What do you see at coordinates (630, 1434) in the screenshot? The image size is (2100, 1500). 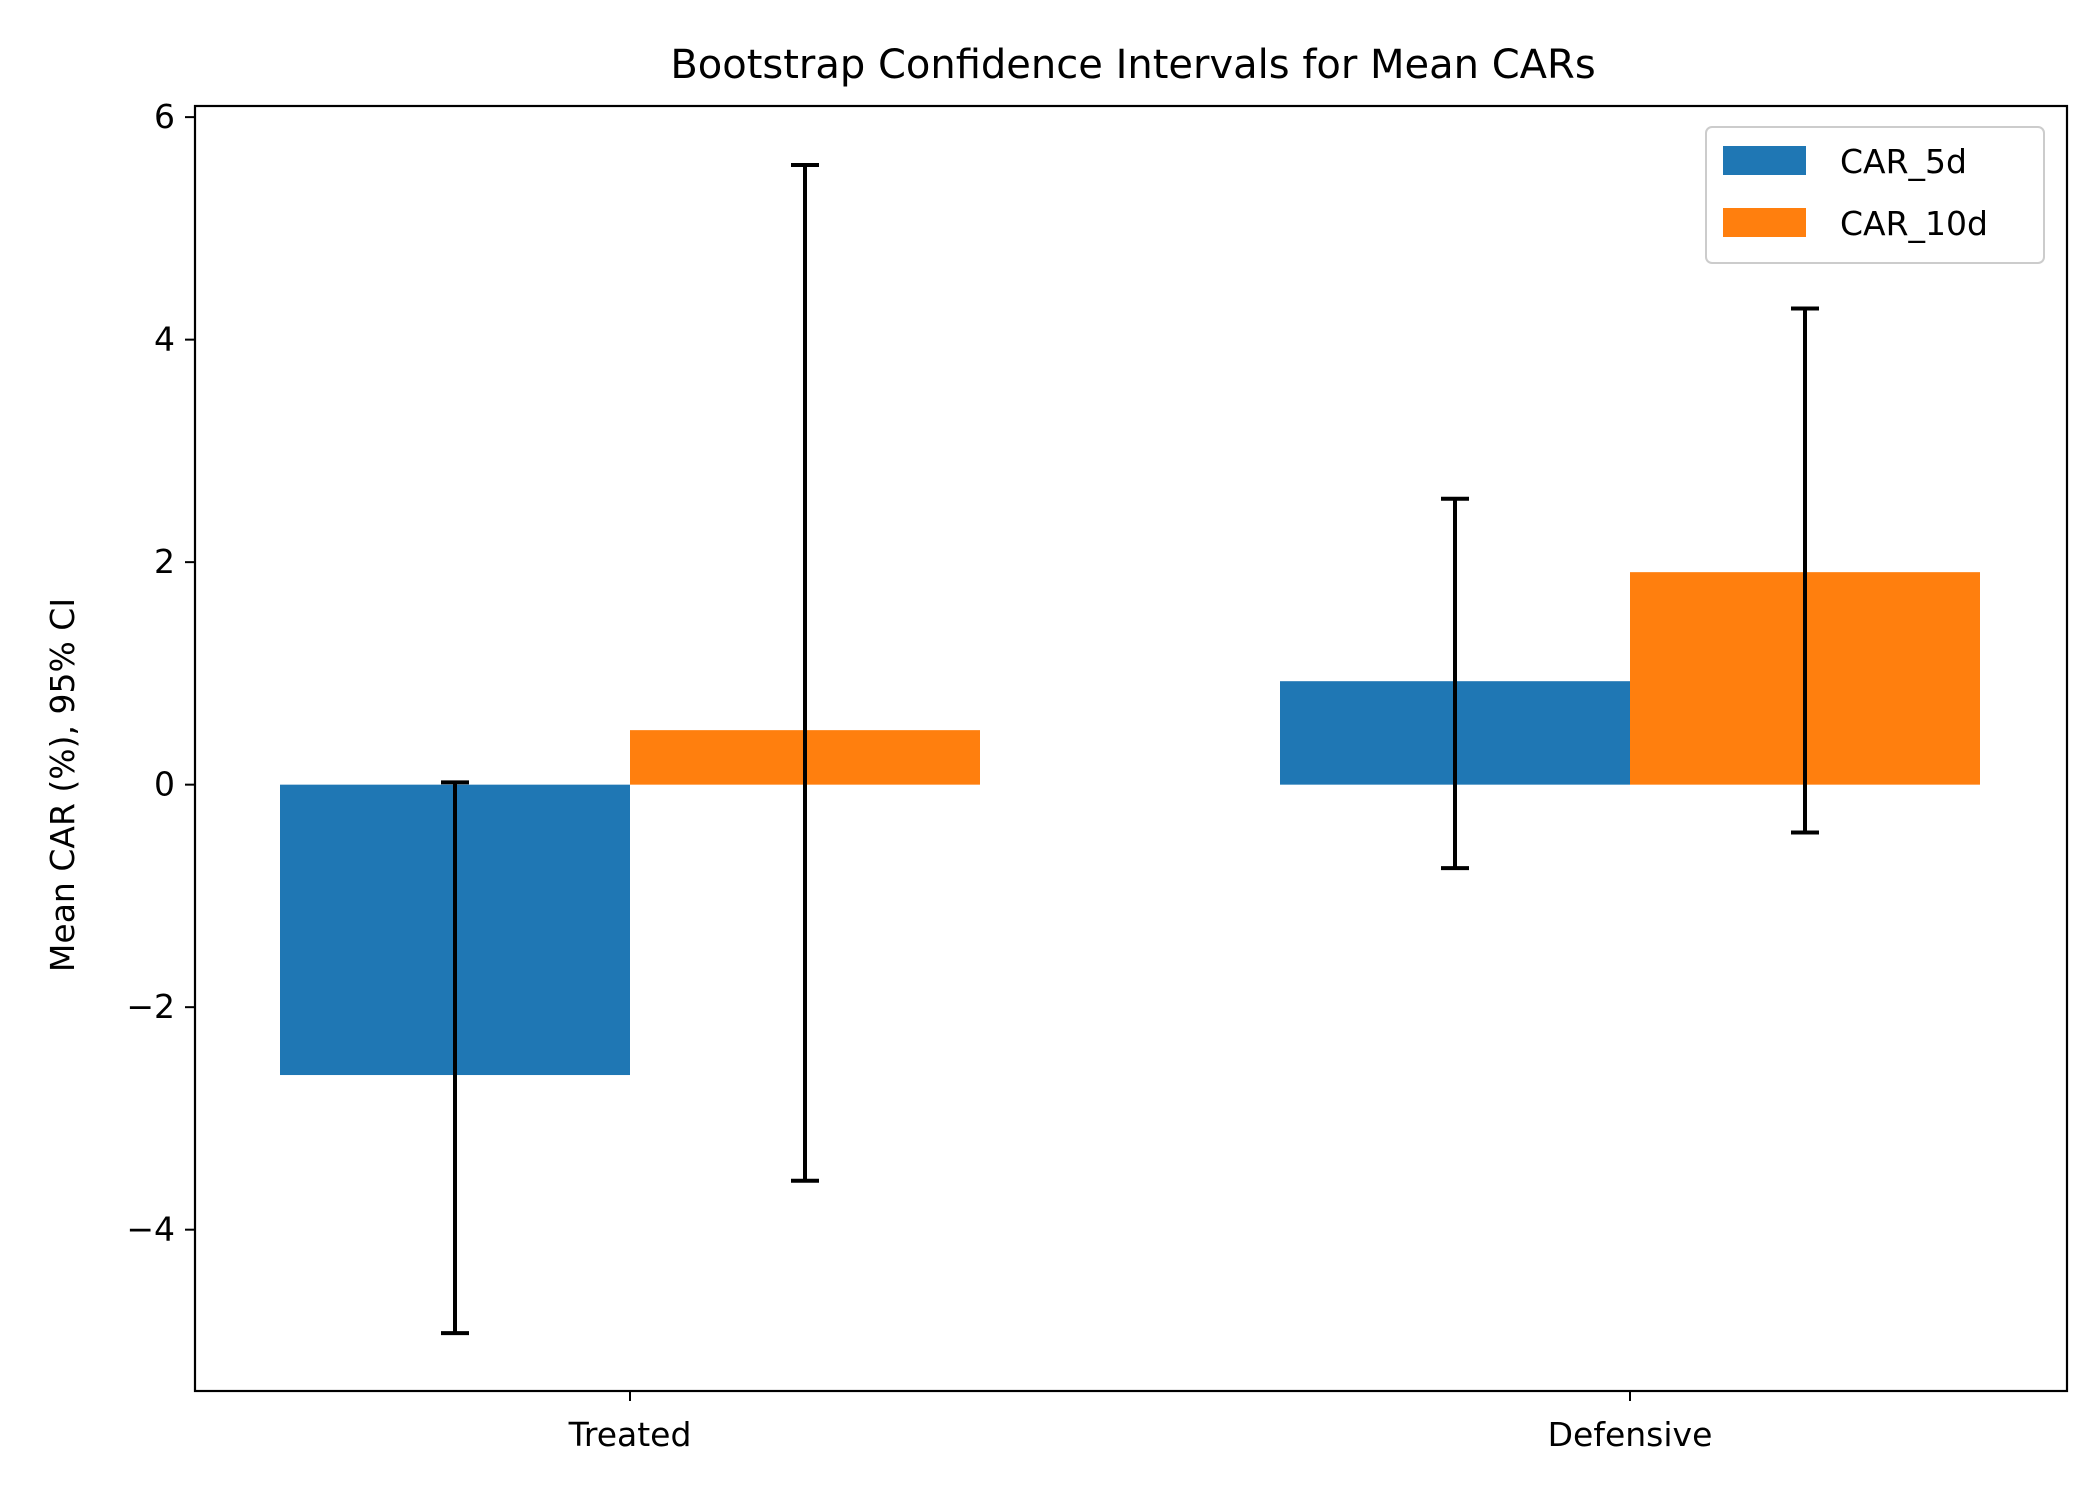 I see `x-tick-label-treated: Treated` at bounding box center [630, 1434].